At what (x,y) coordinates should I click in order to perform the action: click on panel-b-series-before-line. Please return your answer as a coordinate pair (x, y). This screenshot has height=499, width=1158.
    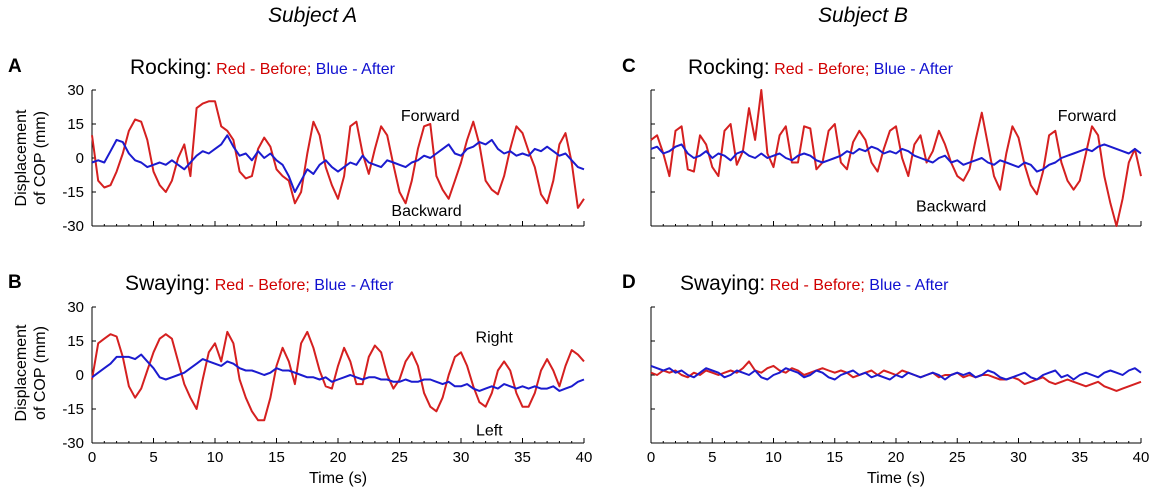
    Looking at the image, I should click on (338, 376).